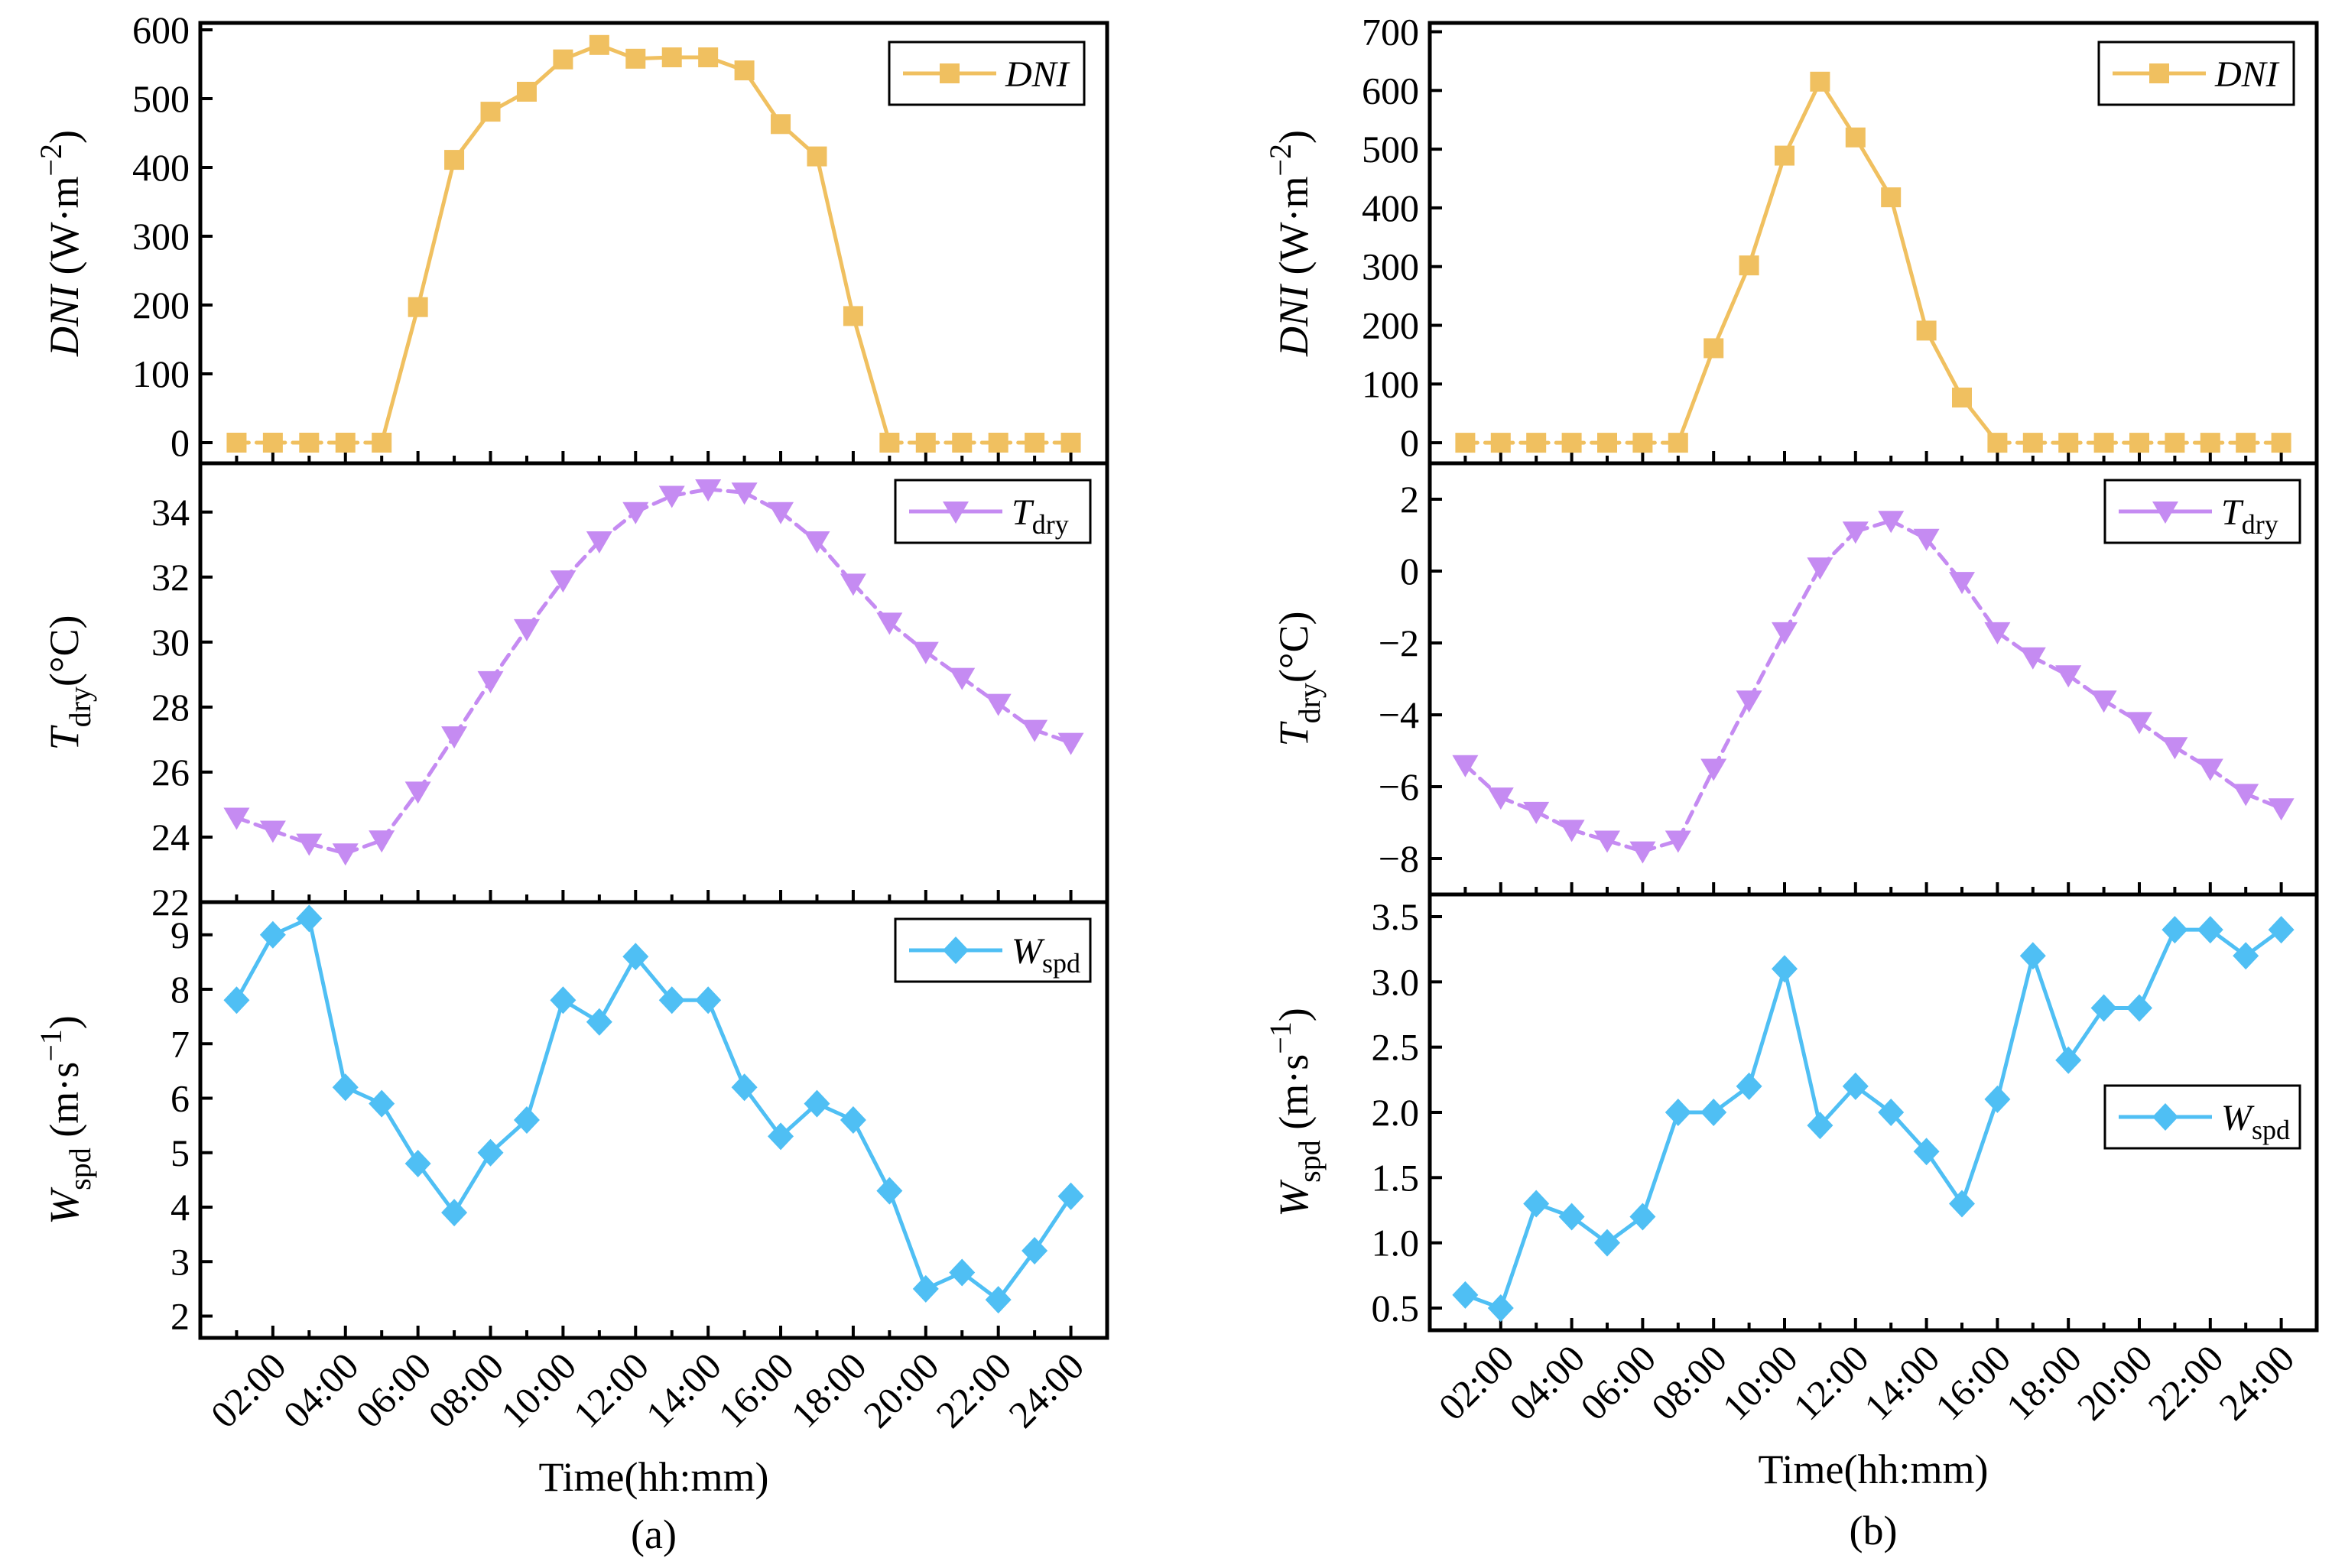 The height and width of the screenshot is (1568, 2332). I want to click on x-tick-label: 16:00, so click(1973, 1382).